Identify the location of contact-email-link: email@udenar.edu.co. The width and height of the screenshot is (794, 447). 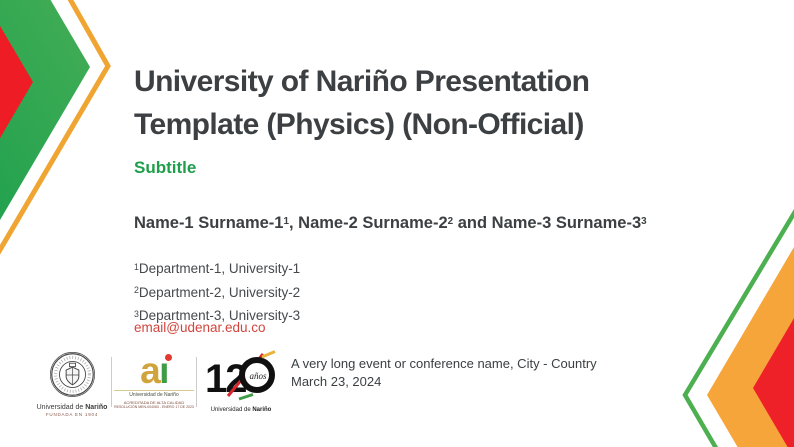
(200, 327).